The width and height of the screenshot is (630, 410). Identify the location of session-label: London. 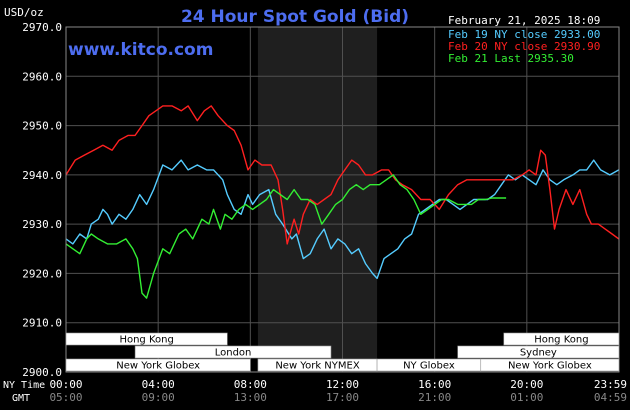
(233, 353).